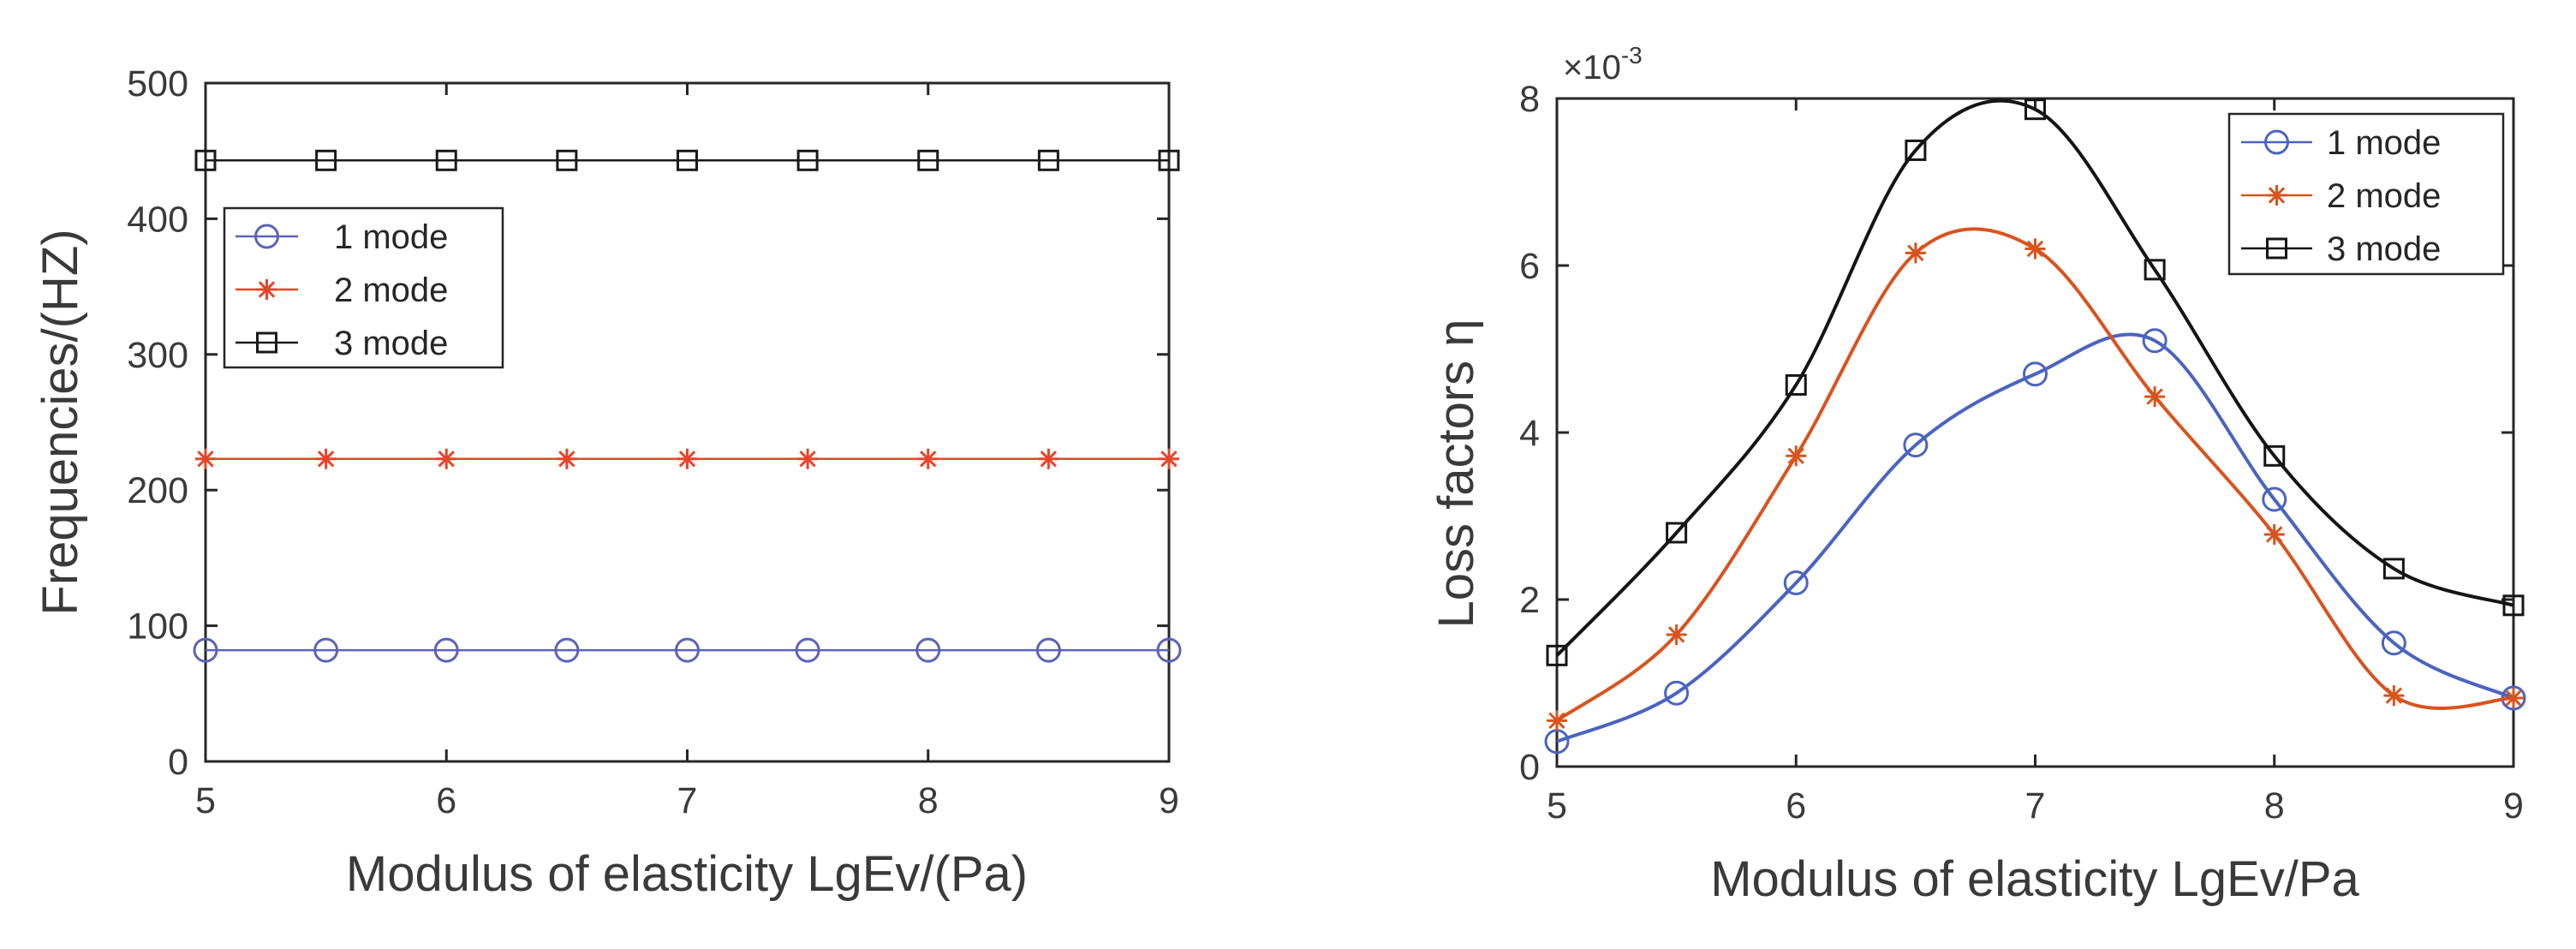  What do you see at coordinates (446, 800) in the screenshot?
I see `frequency-x-tick-label: 6` at bounding box center [446, 800].